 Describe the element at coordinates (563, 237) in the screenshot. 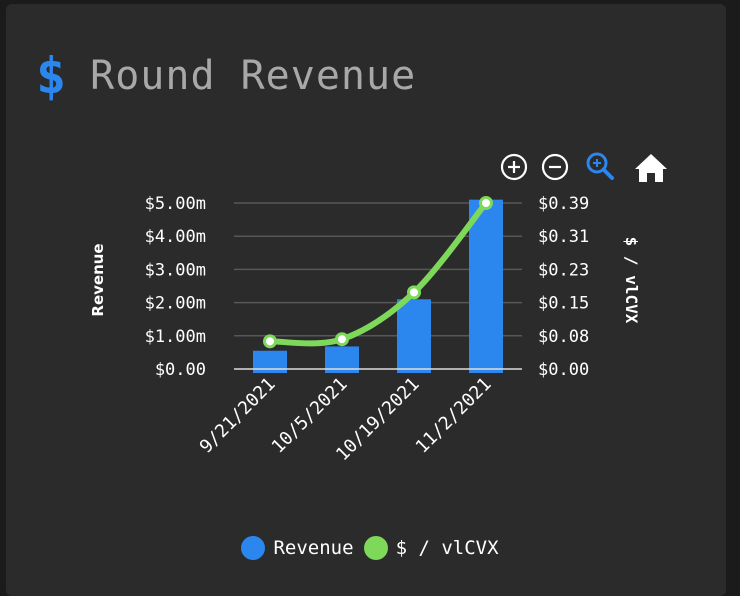

I see `y2-tick-label: $0.31` at that location.